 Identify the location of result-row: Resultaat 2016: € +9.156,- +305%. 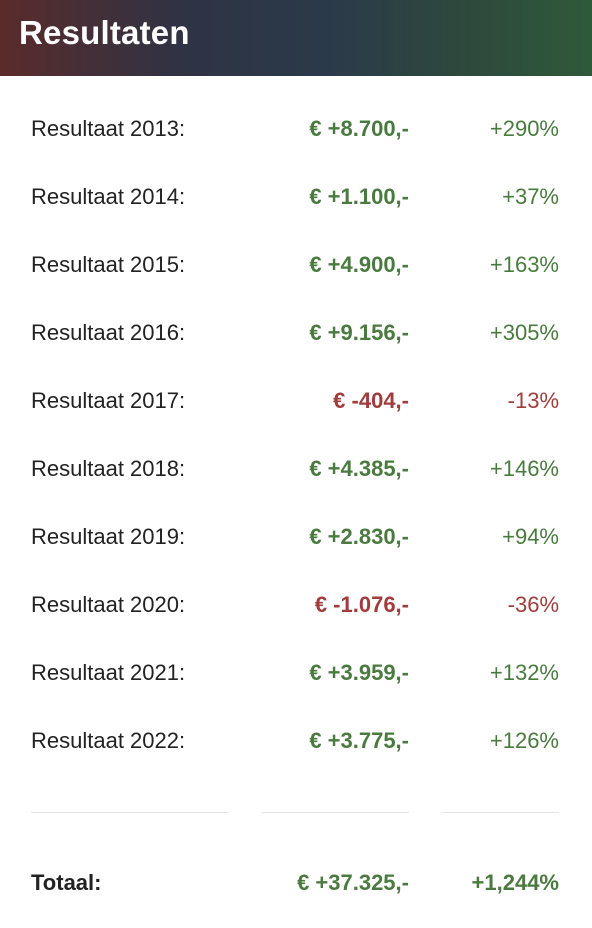
(296, 334).